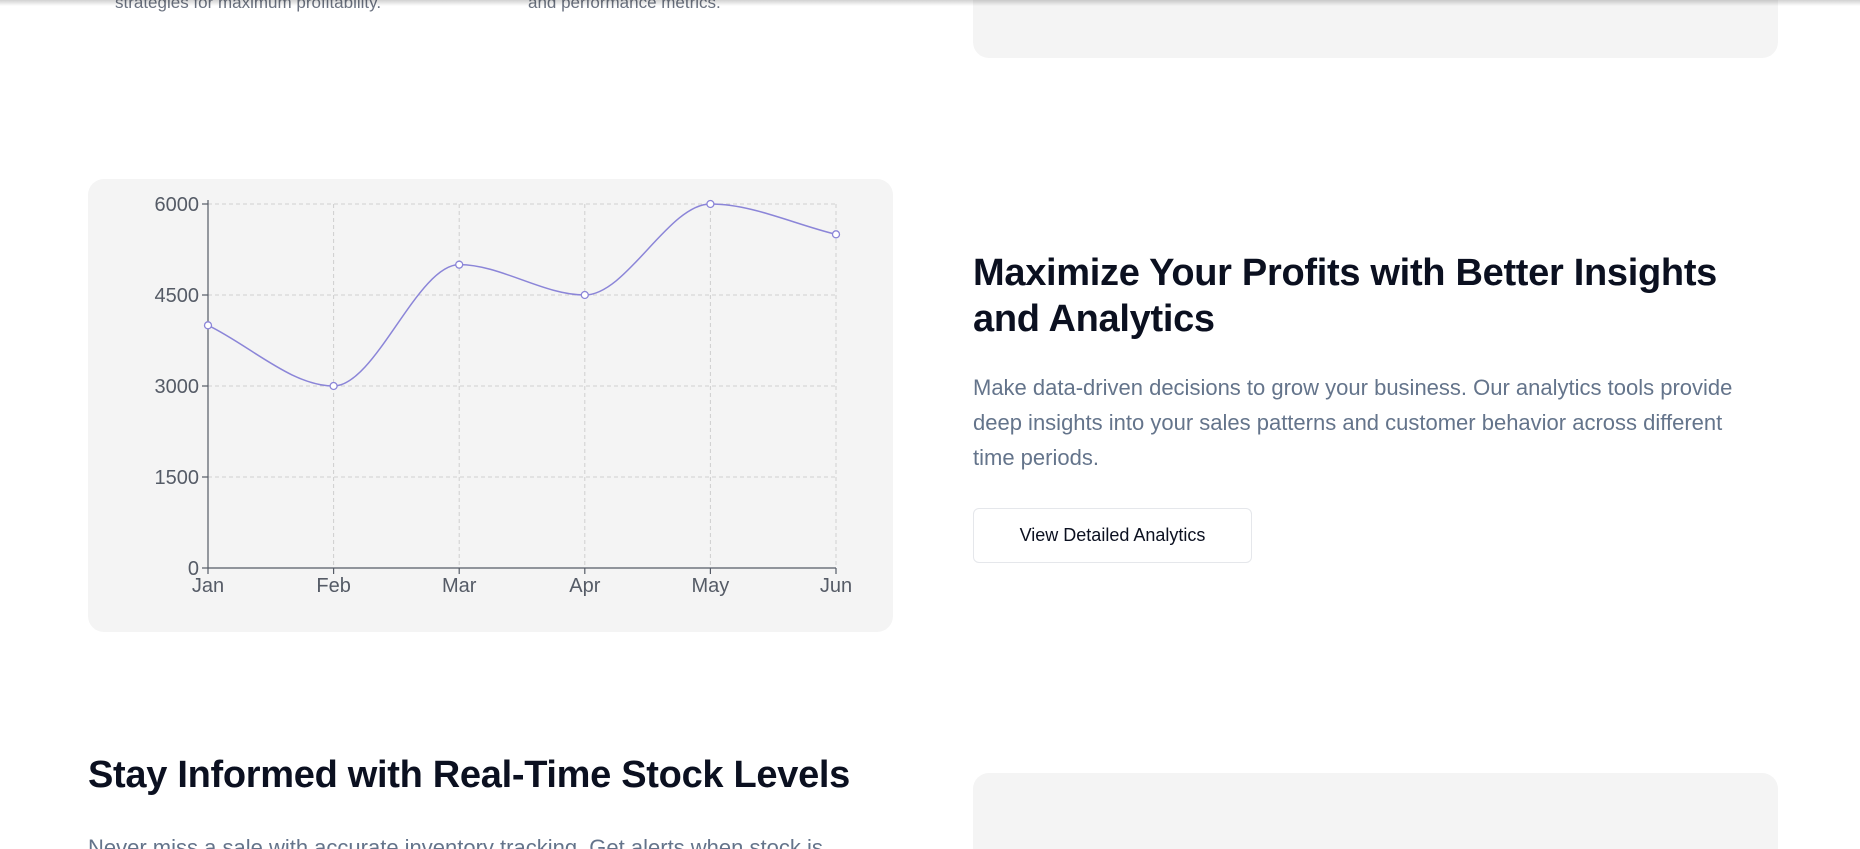 Image resolution: width=1860 pixels, height=849 pixels. What do you see at coordinates (248, 6) in the screenshot?
I see `feature-description-profitability: strategies for maximum profitability.` at bounding box center [248, 6].